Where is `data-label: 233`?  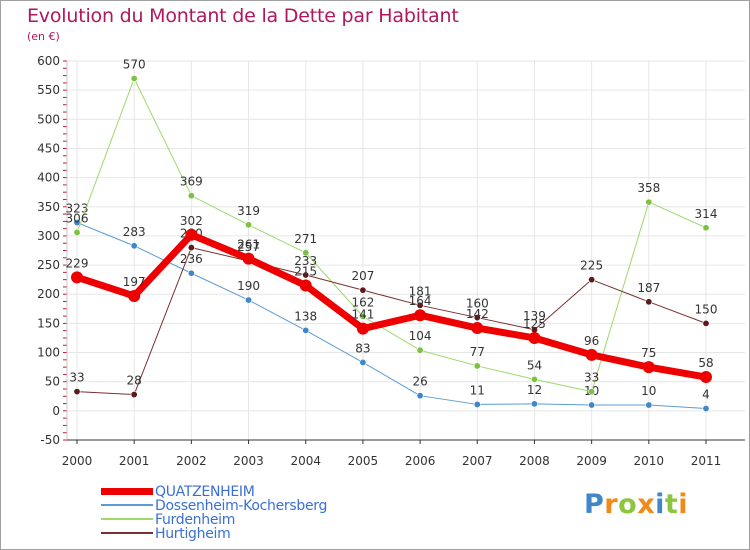 data-label: 233 is located at coordinates (305, 261).